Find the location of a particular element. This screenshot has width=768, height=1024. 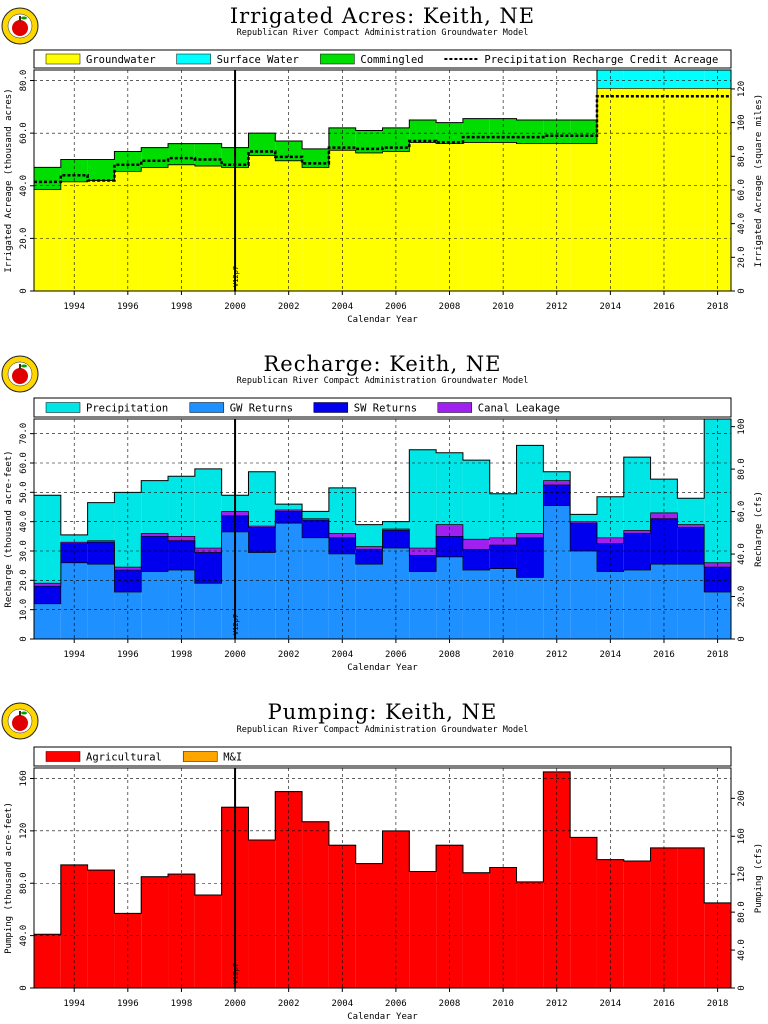

y2-tick-label: 100 is located at coordinates (742, 122).